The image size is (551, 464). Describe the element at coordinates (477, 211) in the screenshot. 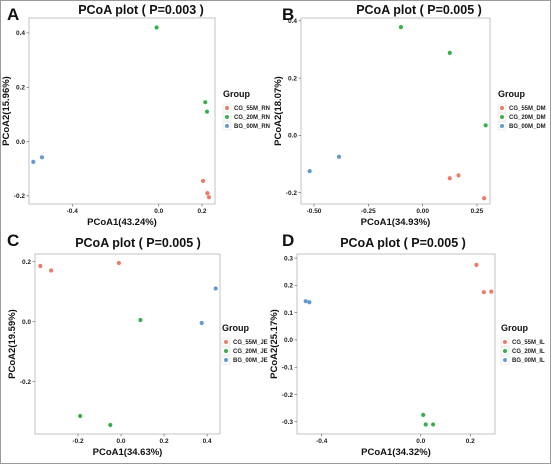

I see `x-tick-label: 0.25` at that location.